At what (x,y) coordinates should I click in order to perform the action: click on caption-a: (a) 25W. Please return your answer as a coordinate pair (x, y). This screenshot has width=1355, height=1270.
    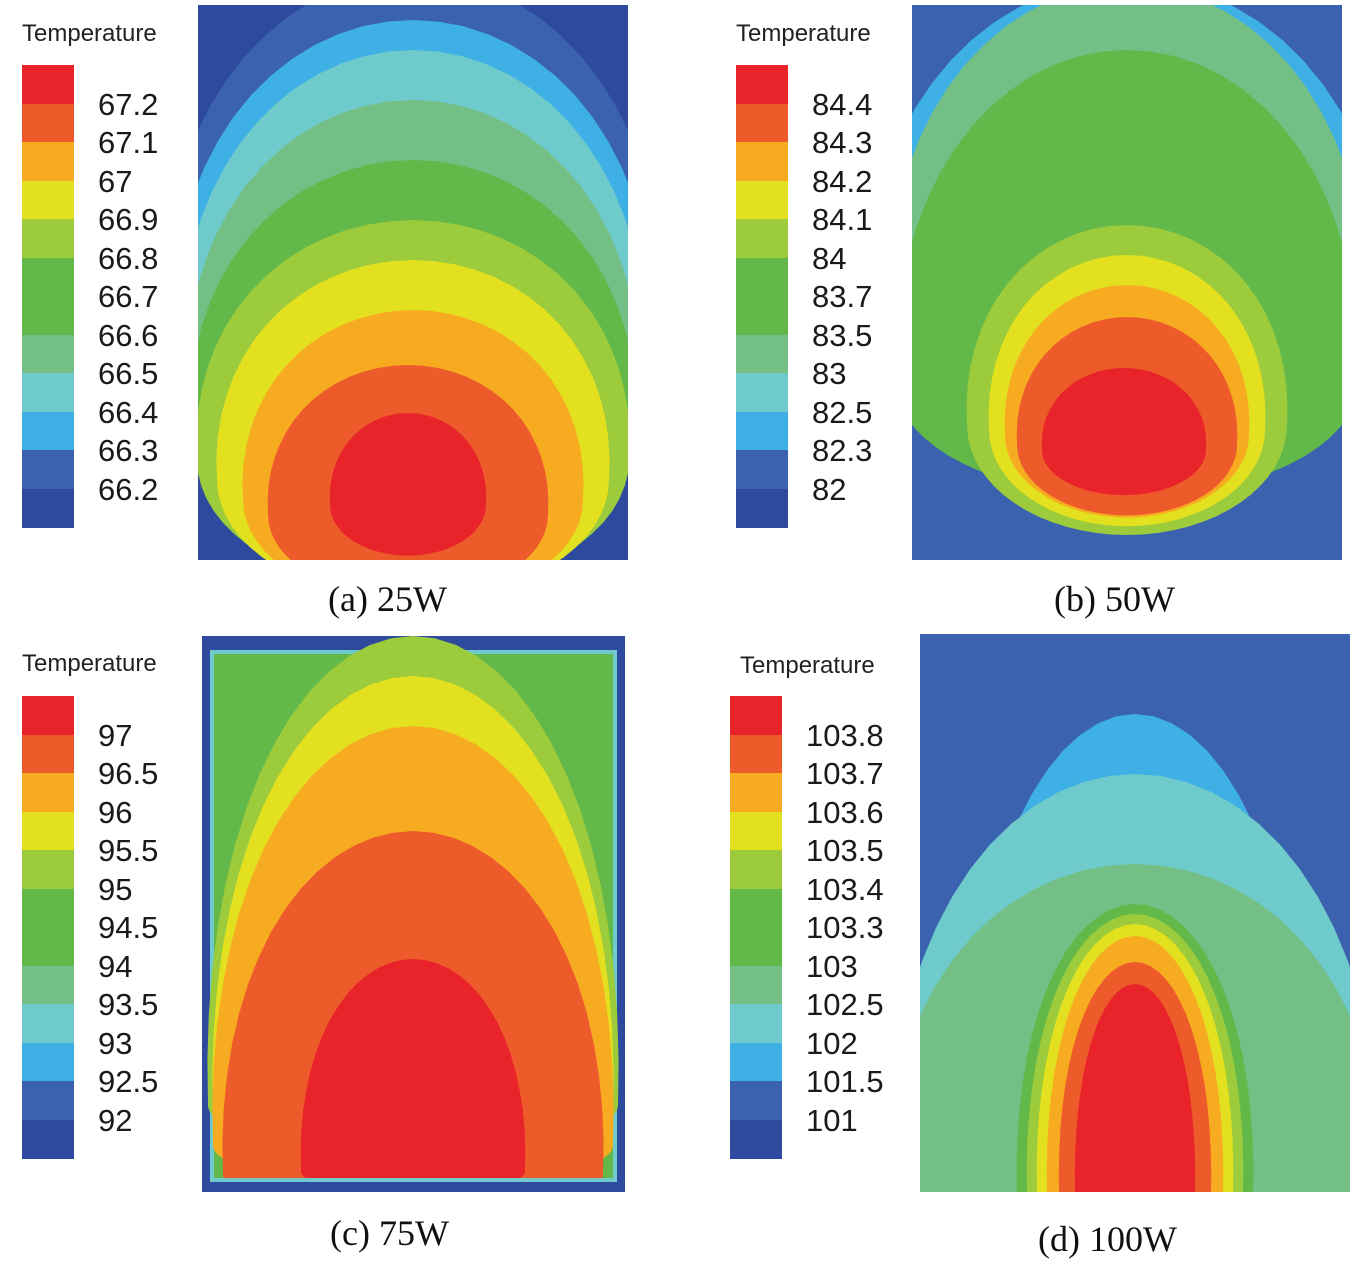
    Looking at the image, I should click on (387, 599).